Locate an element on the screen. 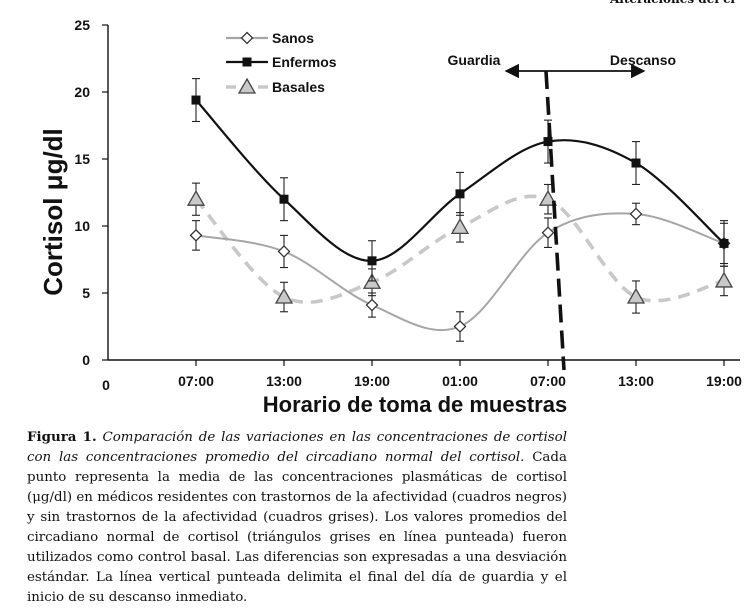 This screenshot has width=753, height=612. legend-item-basales: Basales is located at coordinates (275, 86).